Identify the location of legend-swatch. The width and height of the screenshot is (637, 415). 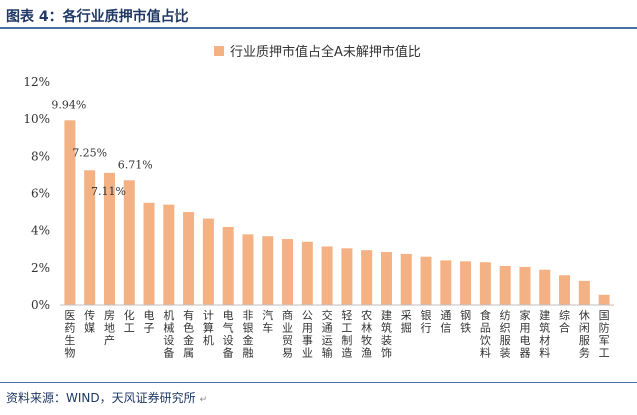
(219, 51).